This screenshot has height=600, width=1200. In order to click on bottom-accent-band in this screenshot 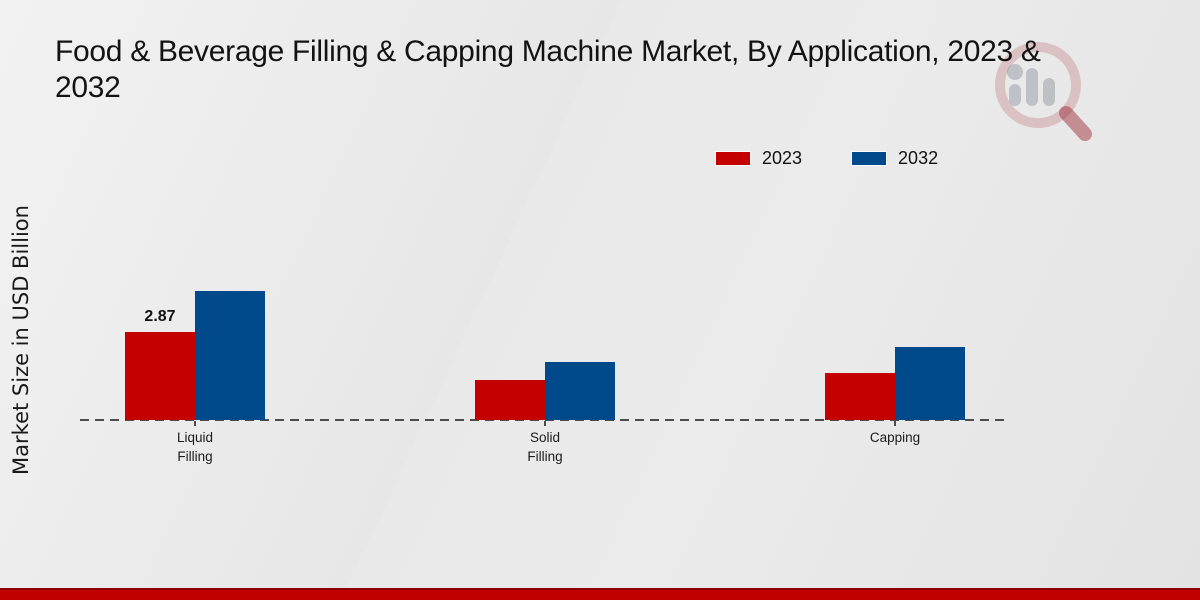, I will do `click(600, 594)`.